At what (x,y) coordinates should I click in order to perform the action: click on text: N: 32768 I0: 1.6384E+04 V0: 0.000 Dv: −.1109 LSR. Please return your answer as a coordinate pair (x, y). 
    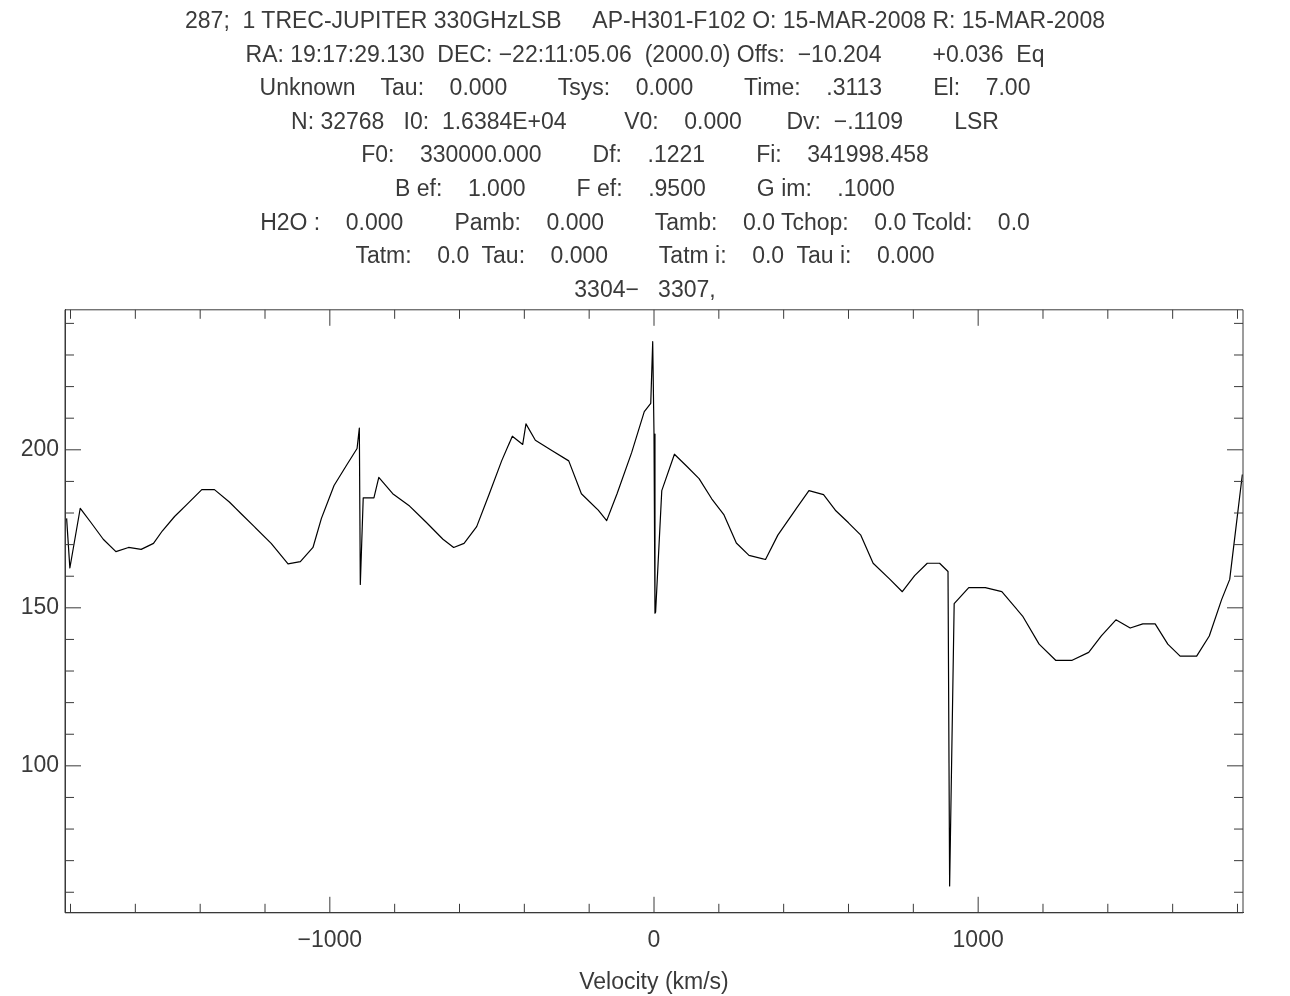
    Looking at the image, I should click on (645, 121).